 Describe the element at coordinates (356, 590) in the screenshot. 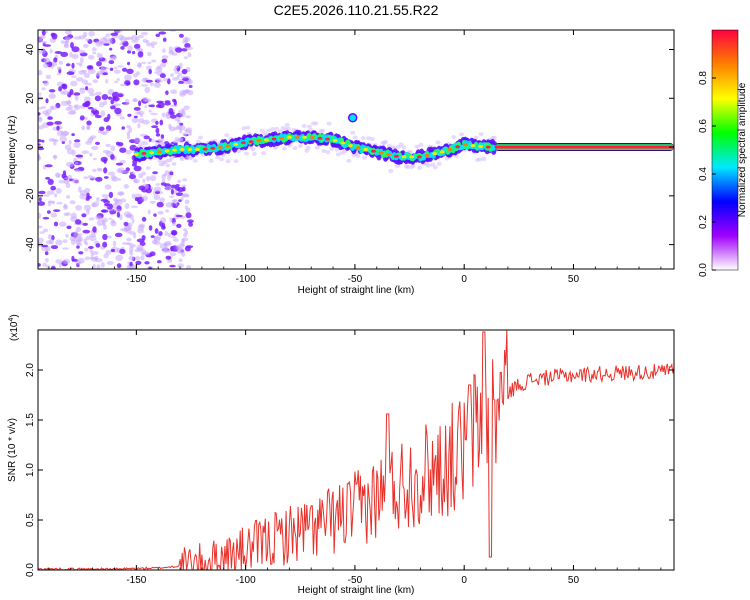

I see `snr-x-axis-label: Height of straight line (km)` at that location.